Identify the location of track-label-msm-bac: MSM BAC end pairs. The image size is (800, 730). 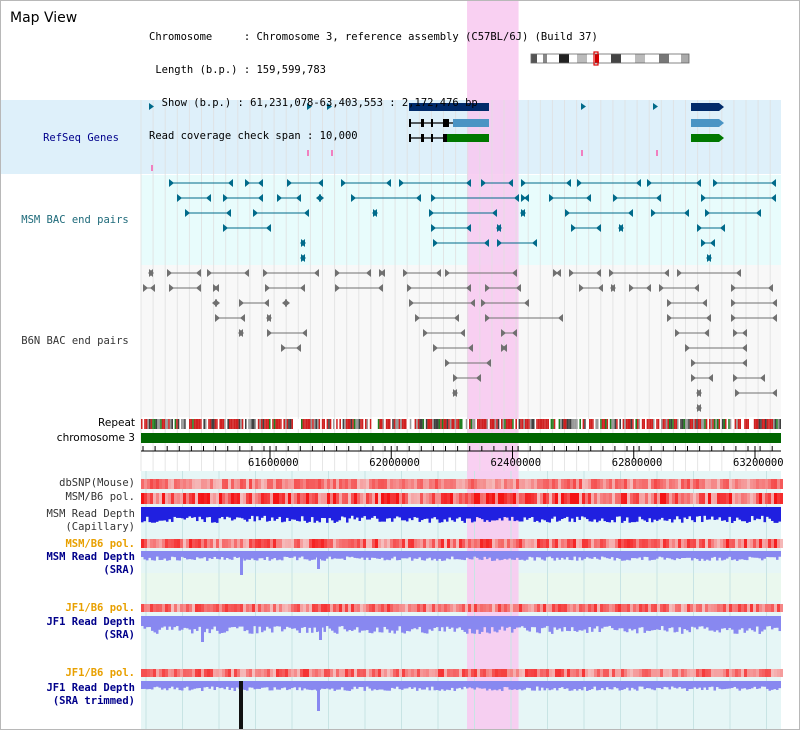
(75, 220).